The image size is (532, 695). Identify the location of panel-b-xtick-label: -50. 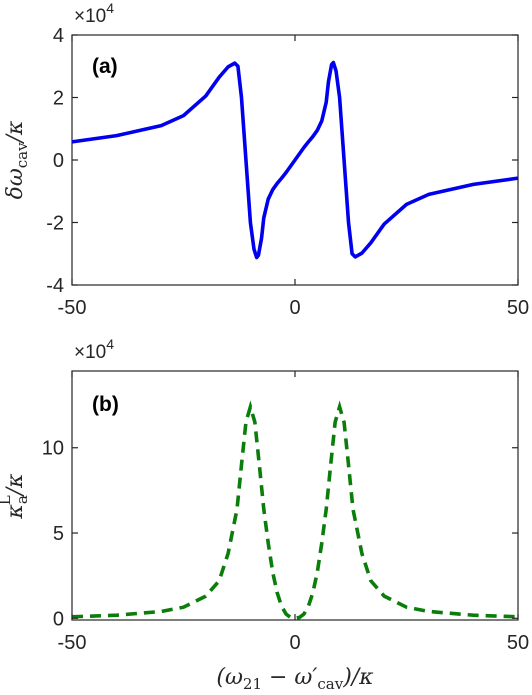
(72, 643).